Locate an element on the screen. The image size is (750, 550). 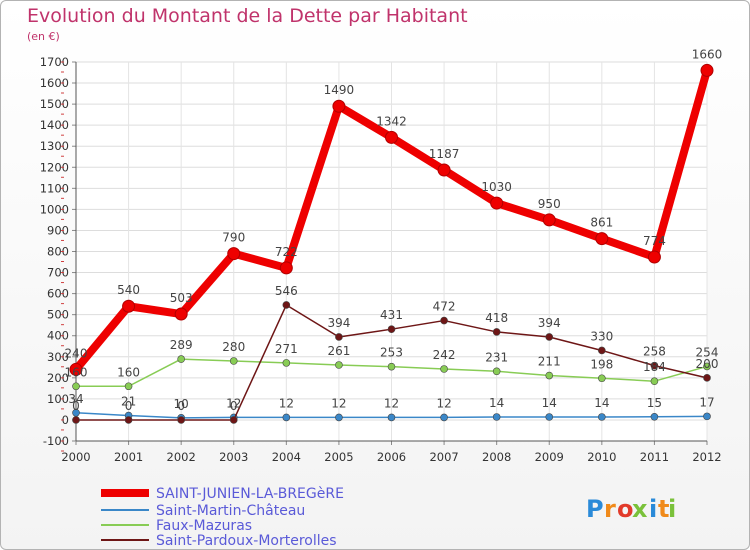
data-label: 330 is located at coordinates (601, 336).